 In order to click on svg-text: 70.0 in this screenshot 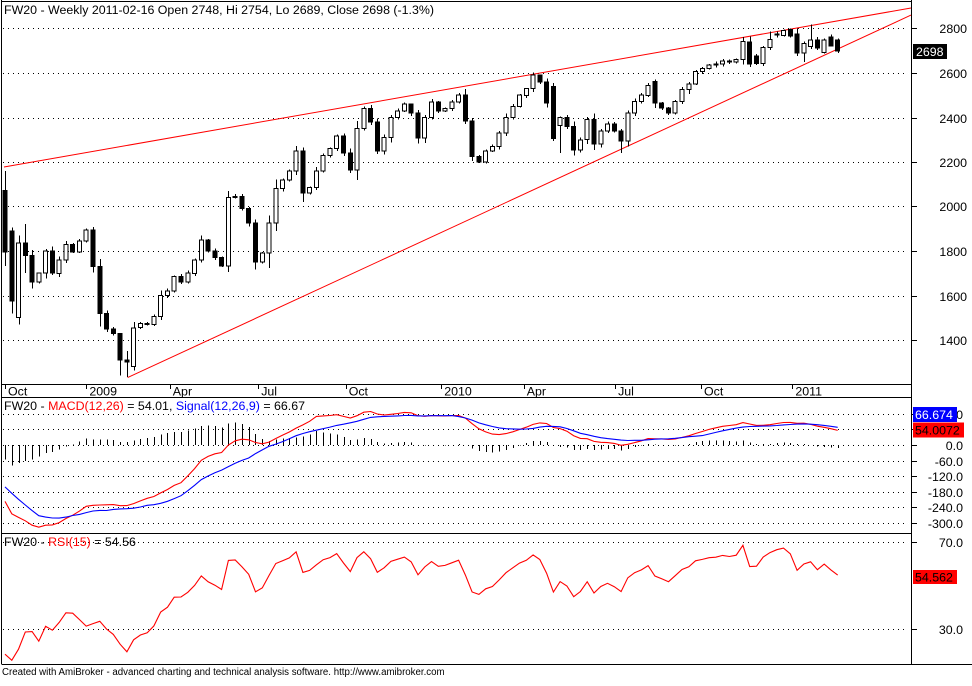, I will do `click(951, 543)`.